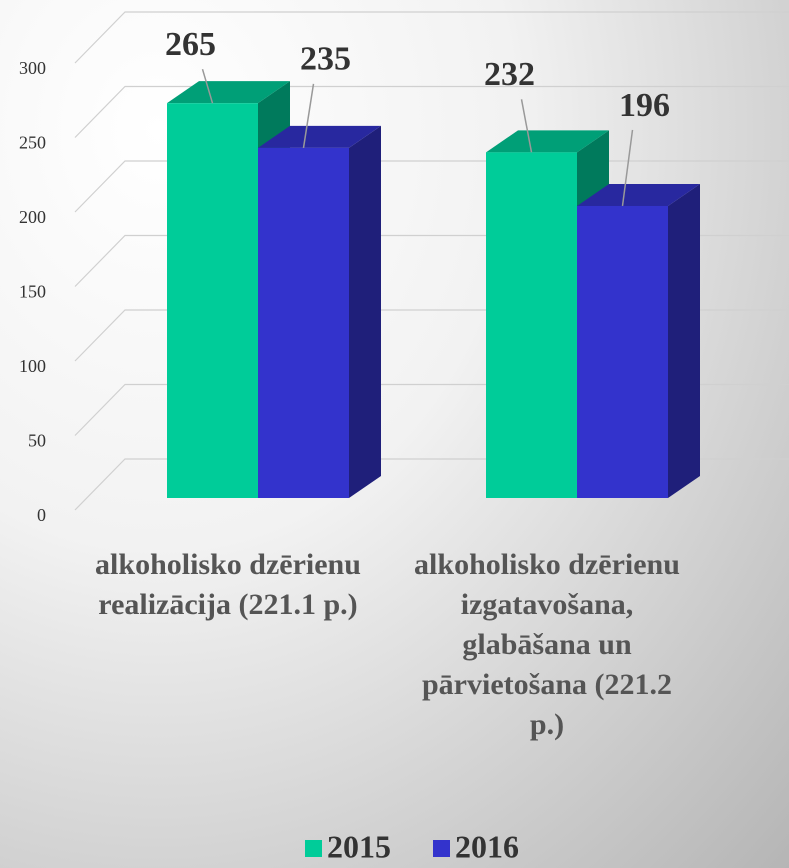 The height and width of the screenshot is (868, 789). What do you see at coordinates (487, 846) in the screenshot?
I see `legend-label: 2016` at bounding box center [487, 846].